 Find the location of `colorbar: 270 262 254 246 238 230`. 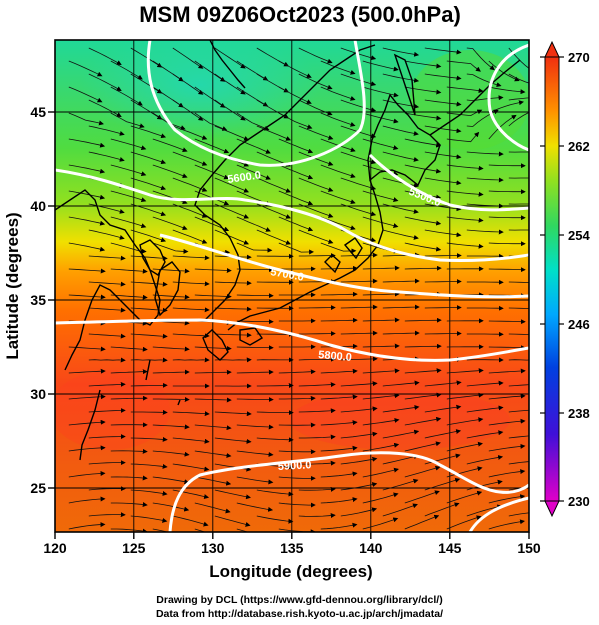

colorbar: 270 262 254 246 238 230 is located at coordinates (565, 279).